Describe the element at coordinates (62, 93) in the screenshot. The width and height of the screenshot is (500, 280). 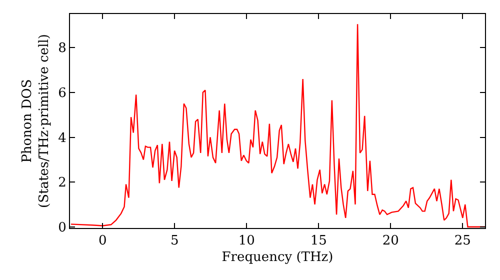
I see `y-tick-label: 6` at that location.